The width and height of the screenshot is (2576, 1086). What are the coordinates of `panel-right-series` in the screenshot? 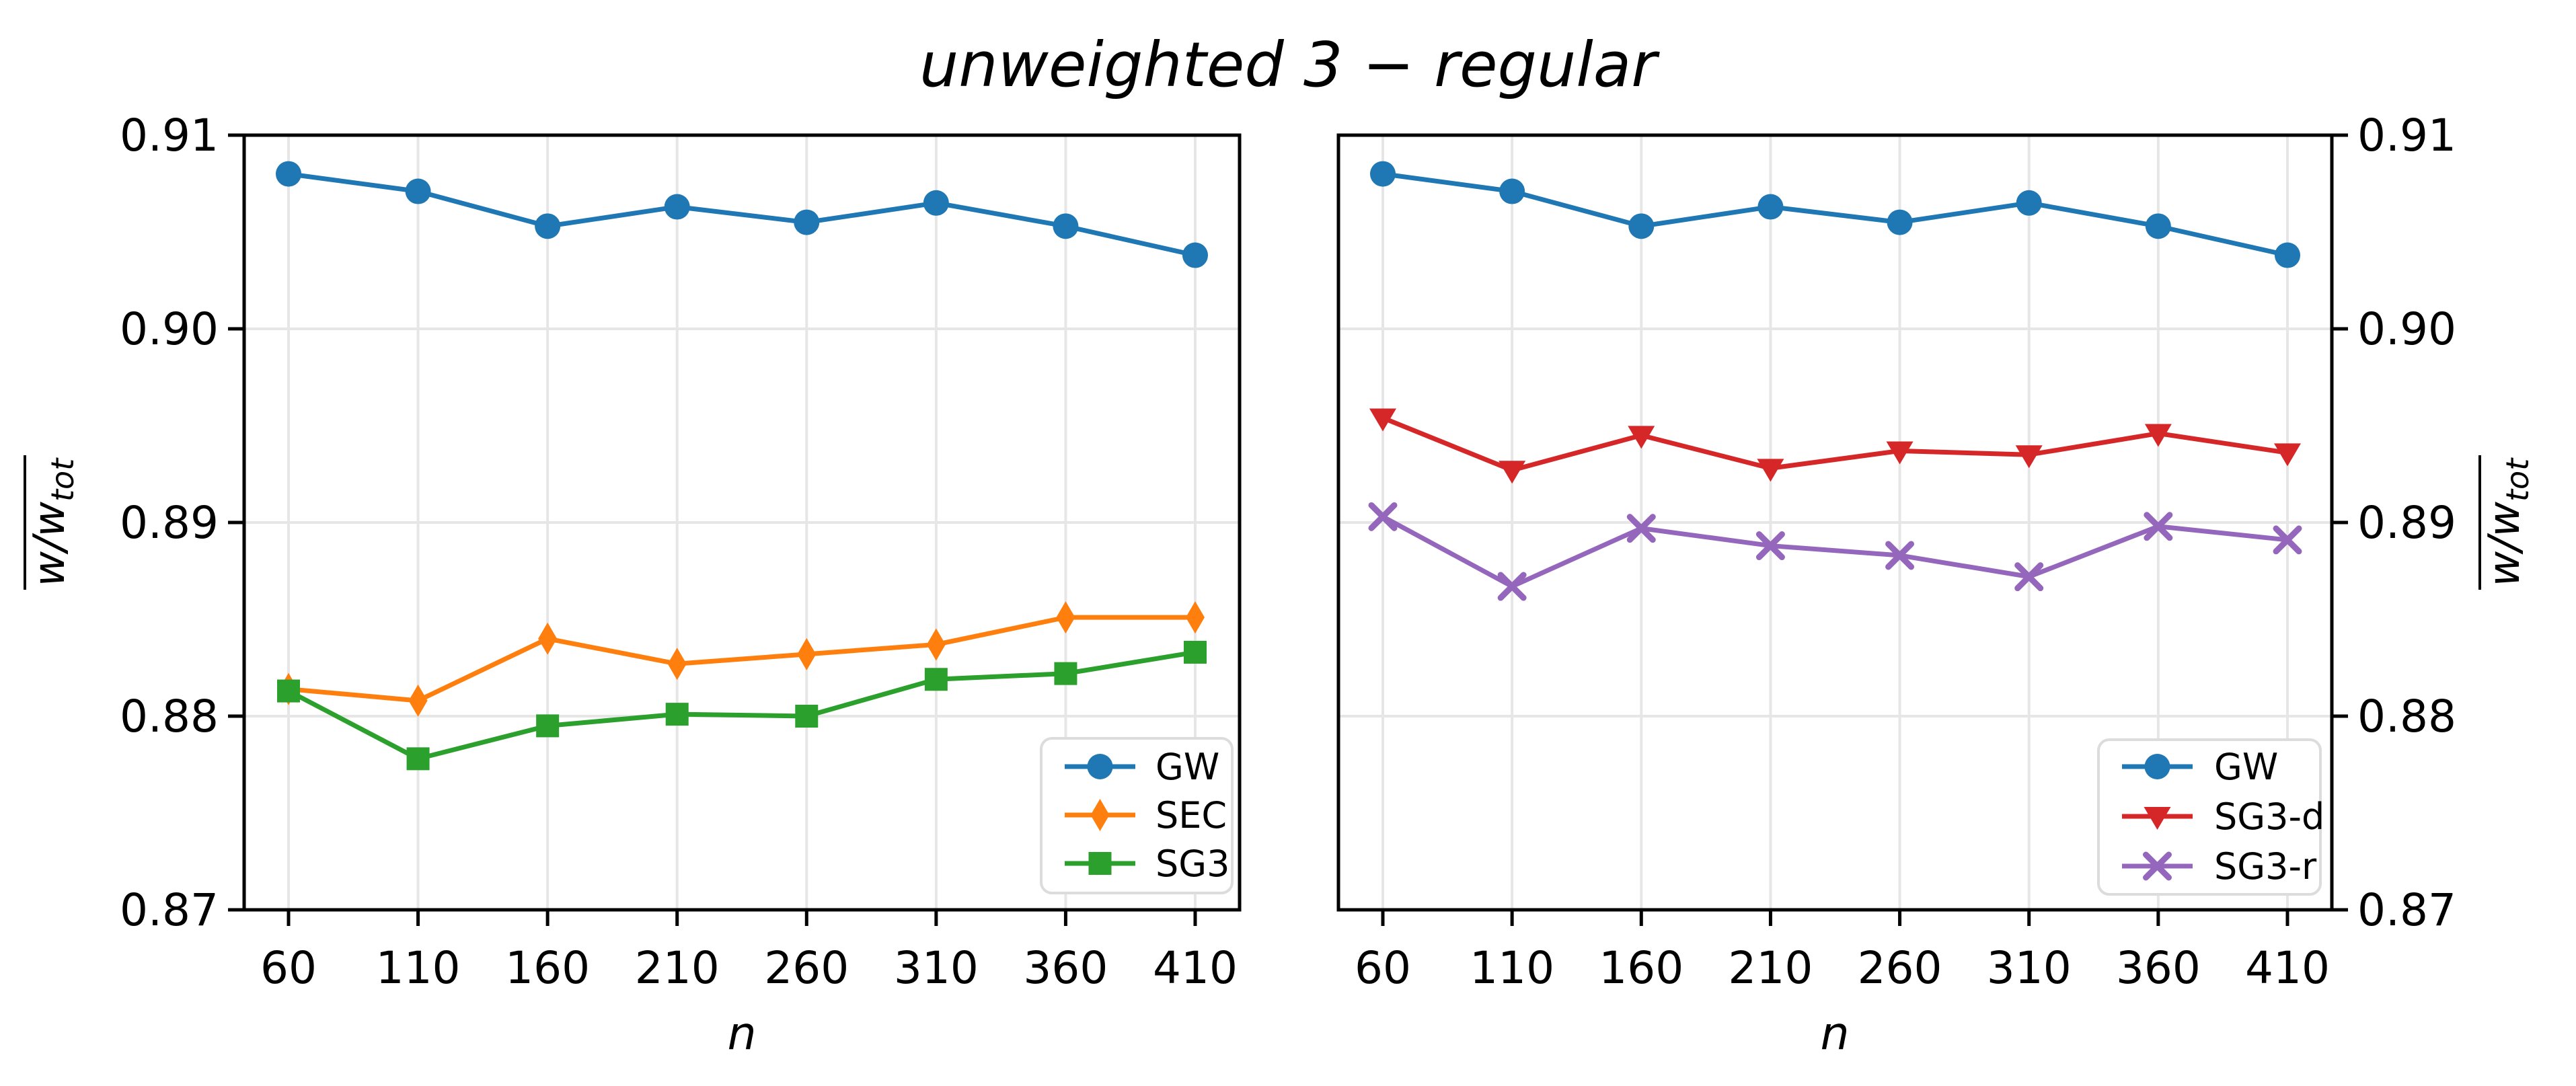 It's located at (1835, 381).